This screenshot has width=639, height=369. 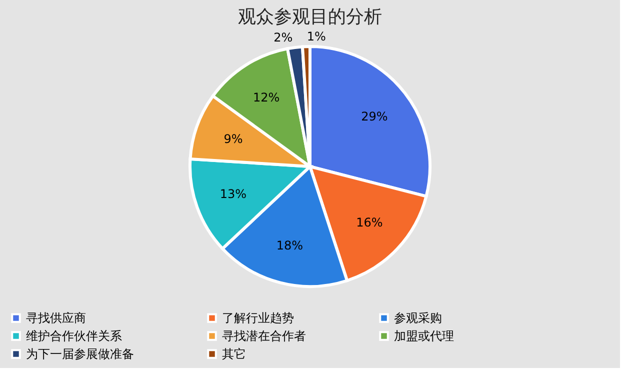 I want to click on data-label: 16%, so click(x=369, y=222).